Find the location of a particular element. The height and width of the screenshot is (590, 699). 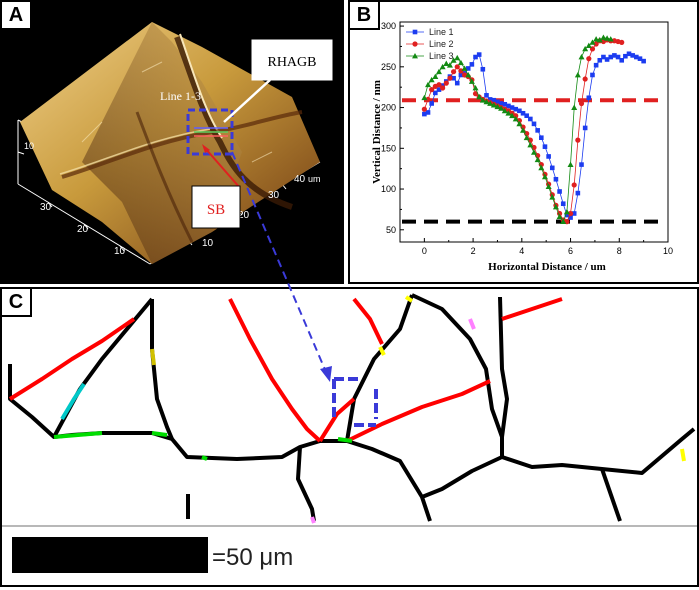

chart-x-tick-label: 6 is located at coordinates (570, 251).